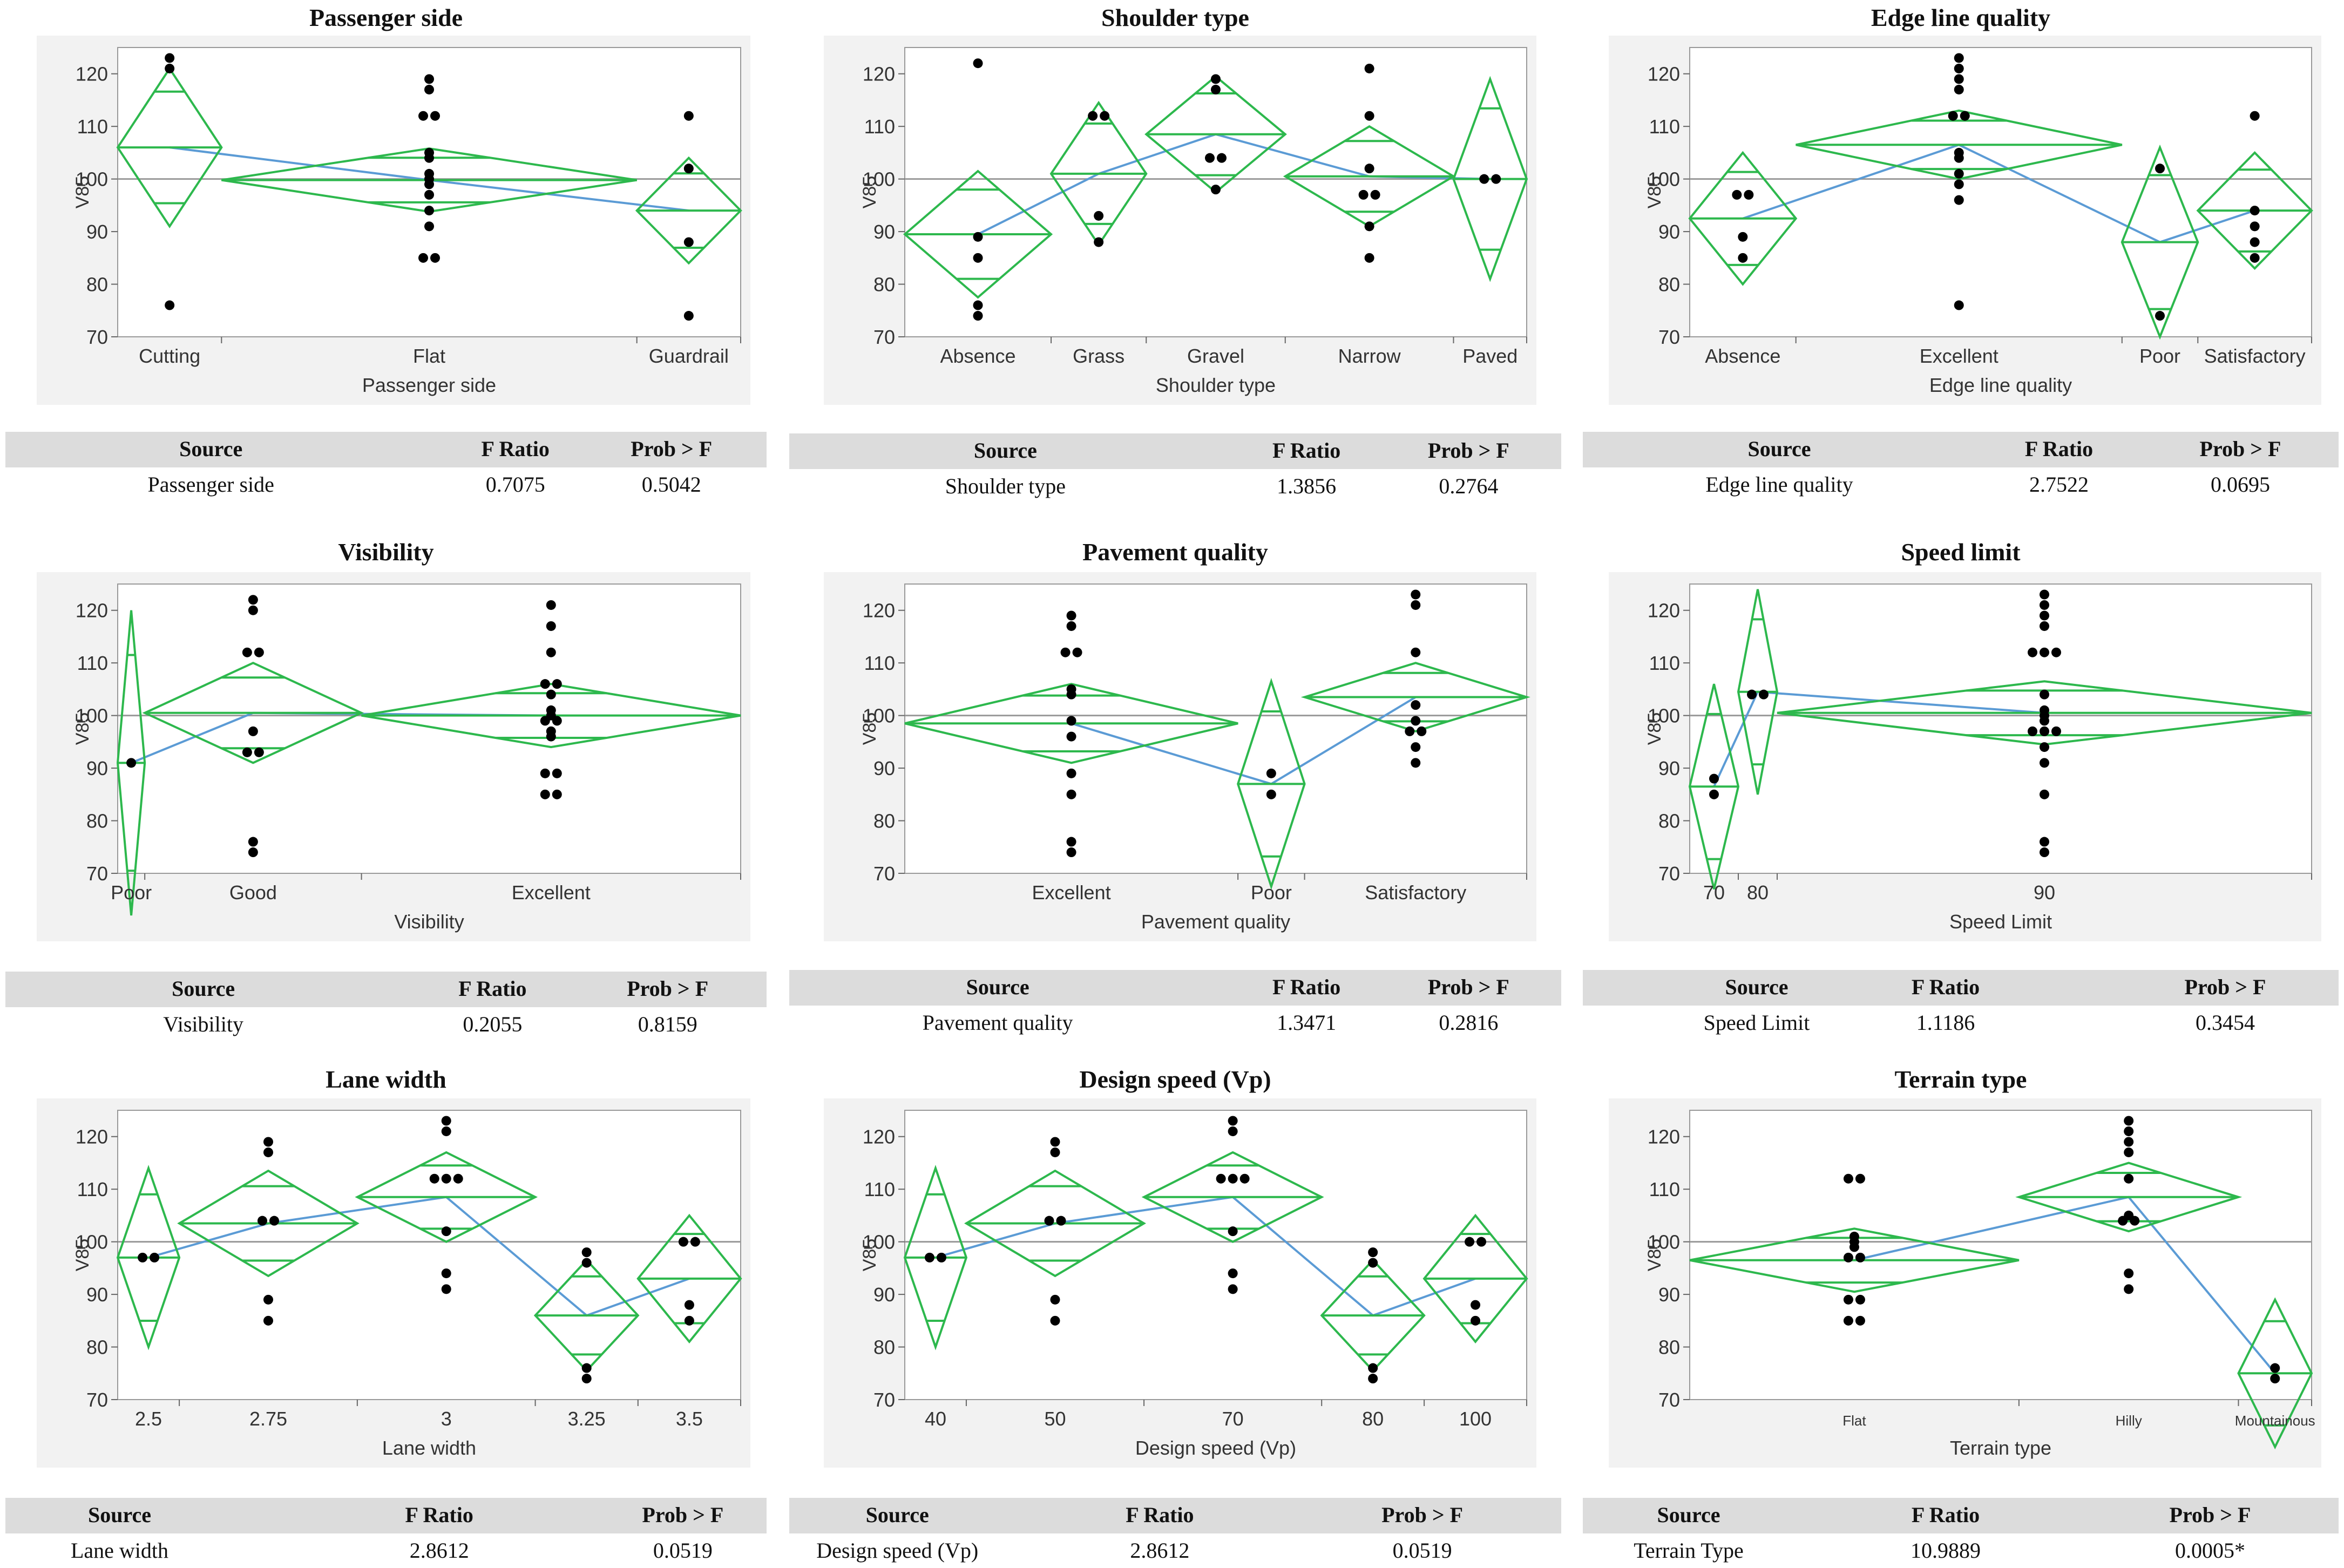 This screenshot has width=2344, height=1568. What do you see at coordinates (2000, 728) in the screenshot?
I see `plot-frame` at bounding box center [2000, 728].